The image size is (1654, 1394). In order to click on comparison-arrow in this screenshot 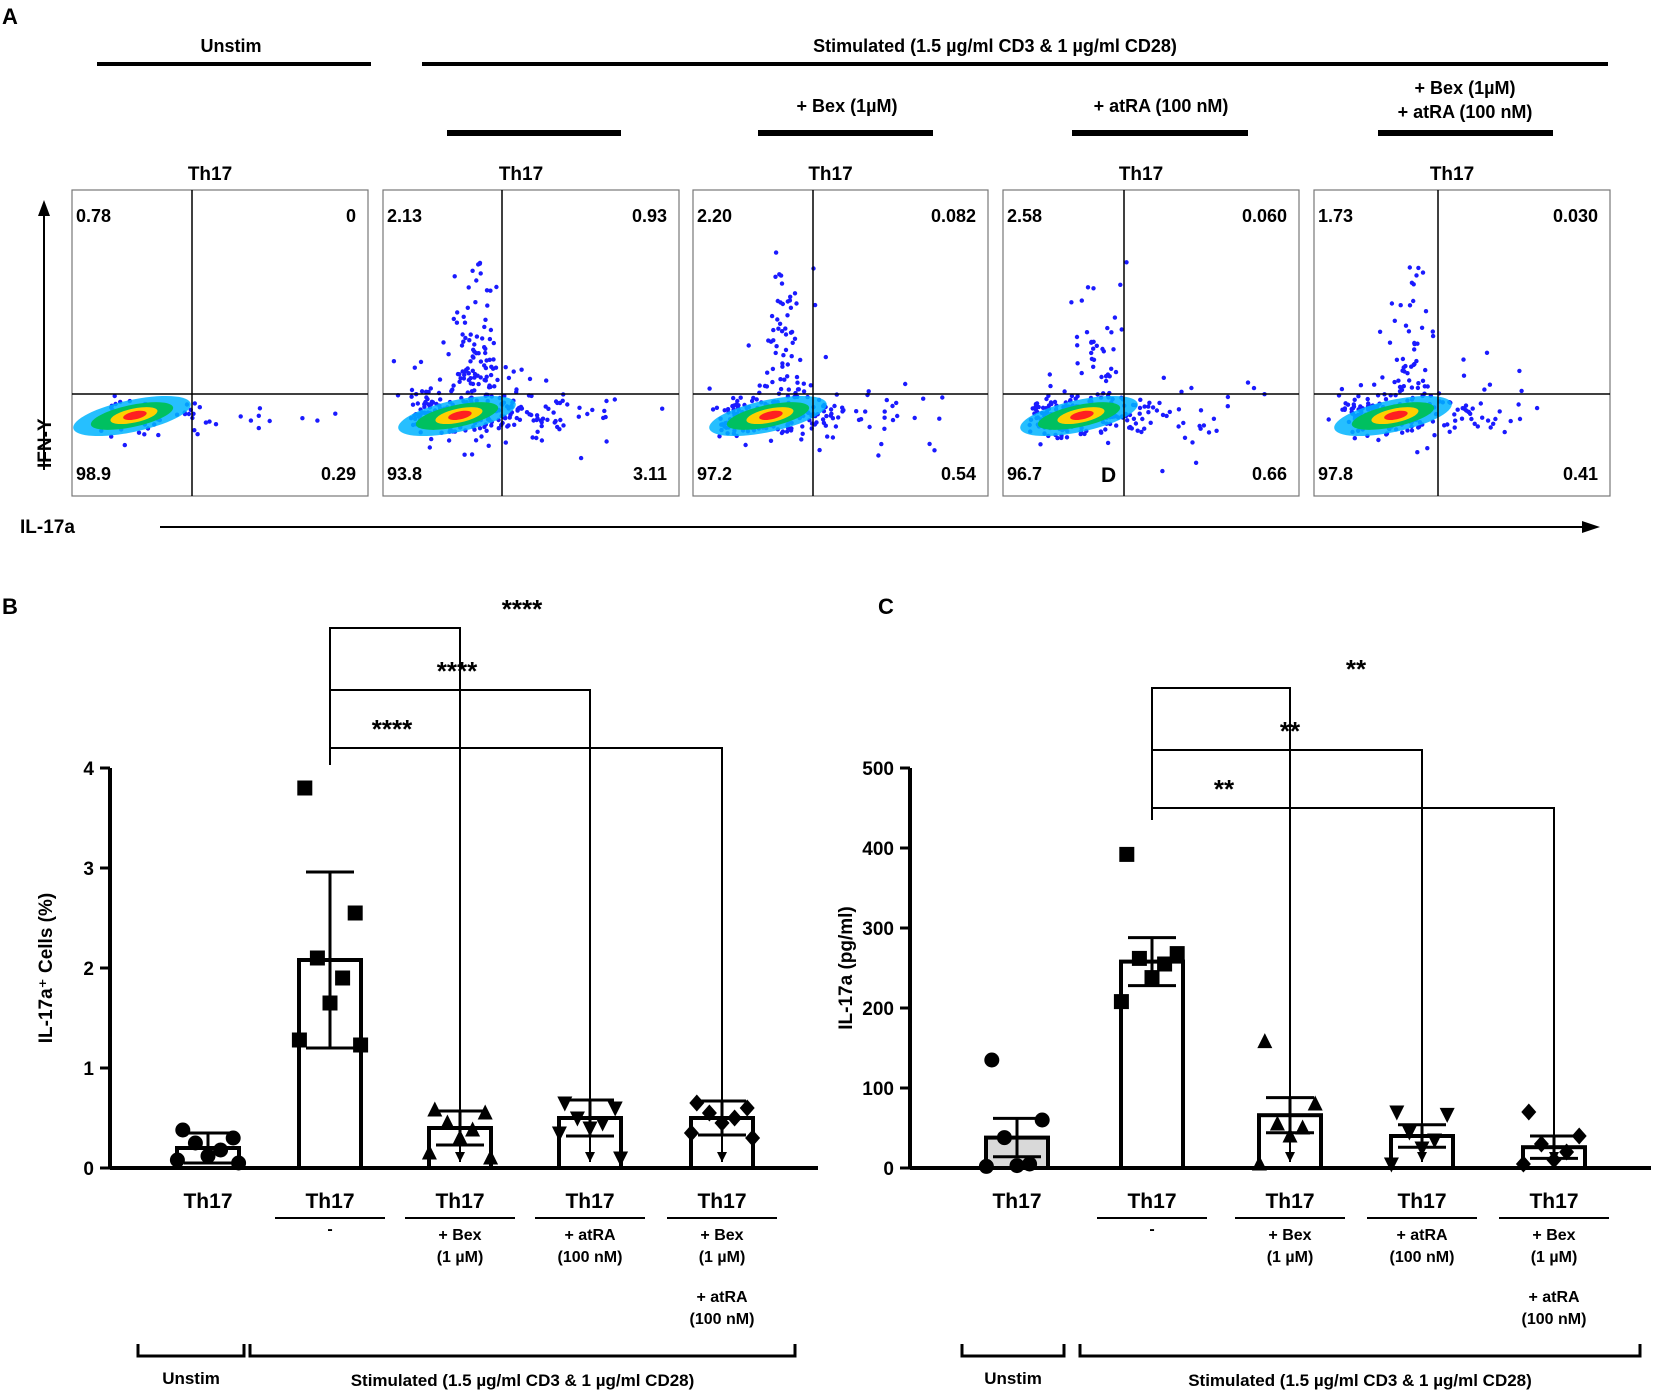, I will do `click(590, 1157)`.